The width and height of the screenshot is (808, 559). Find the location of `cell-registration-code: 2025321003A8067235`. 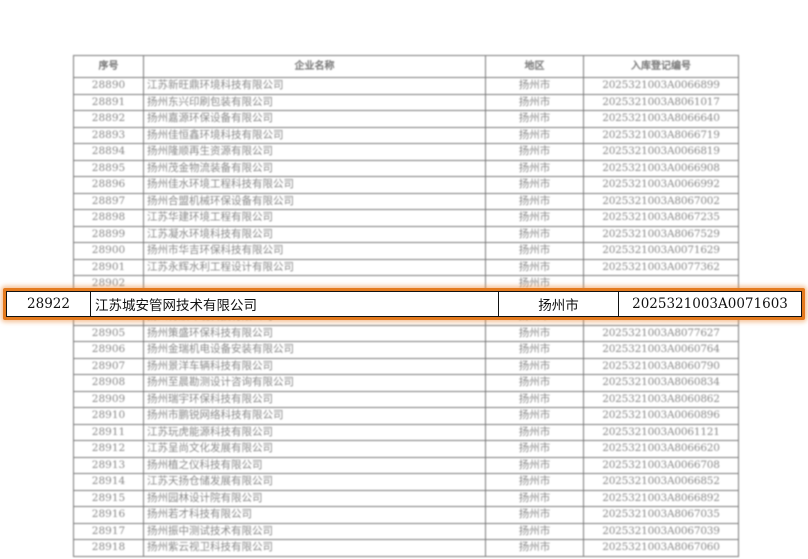

cell-registration-code: 2025321003A8067235 is located at coordinates (661, 218).